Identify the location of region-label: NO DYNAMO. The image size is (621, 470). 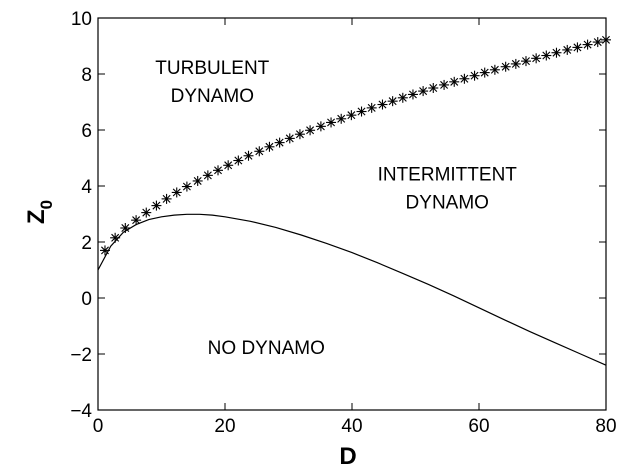
(266, 348).